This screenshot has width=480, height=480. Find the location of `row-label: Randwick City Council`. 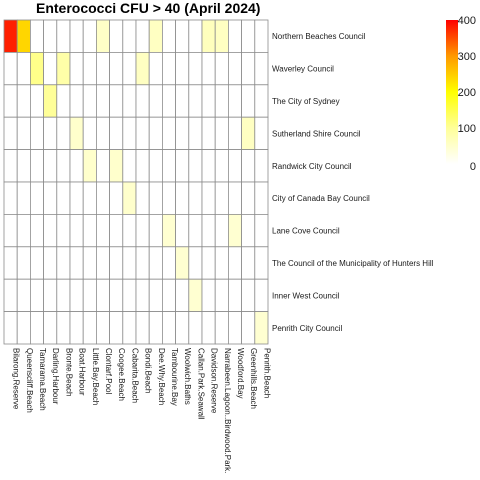

row-label: Randwick City Council is located at coordinates (312, 166).